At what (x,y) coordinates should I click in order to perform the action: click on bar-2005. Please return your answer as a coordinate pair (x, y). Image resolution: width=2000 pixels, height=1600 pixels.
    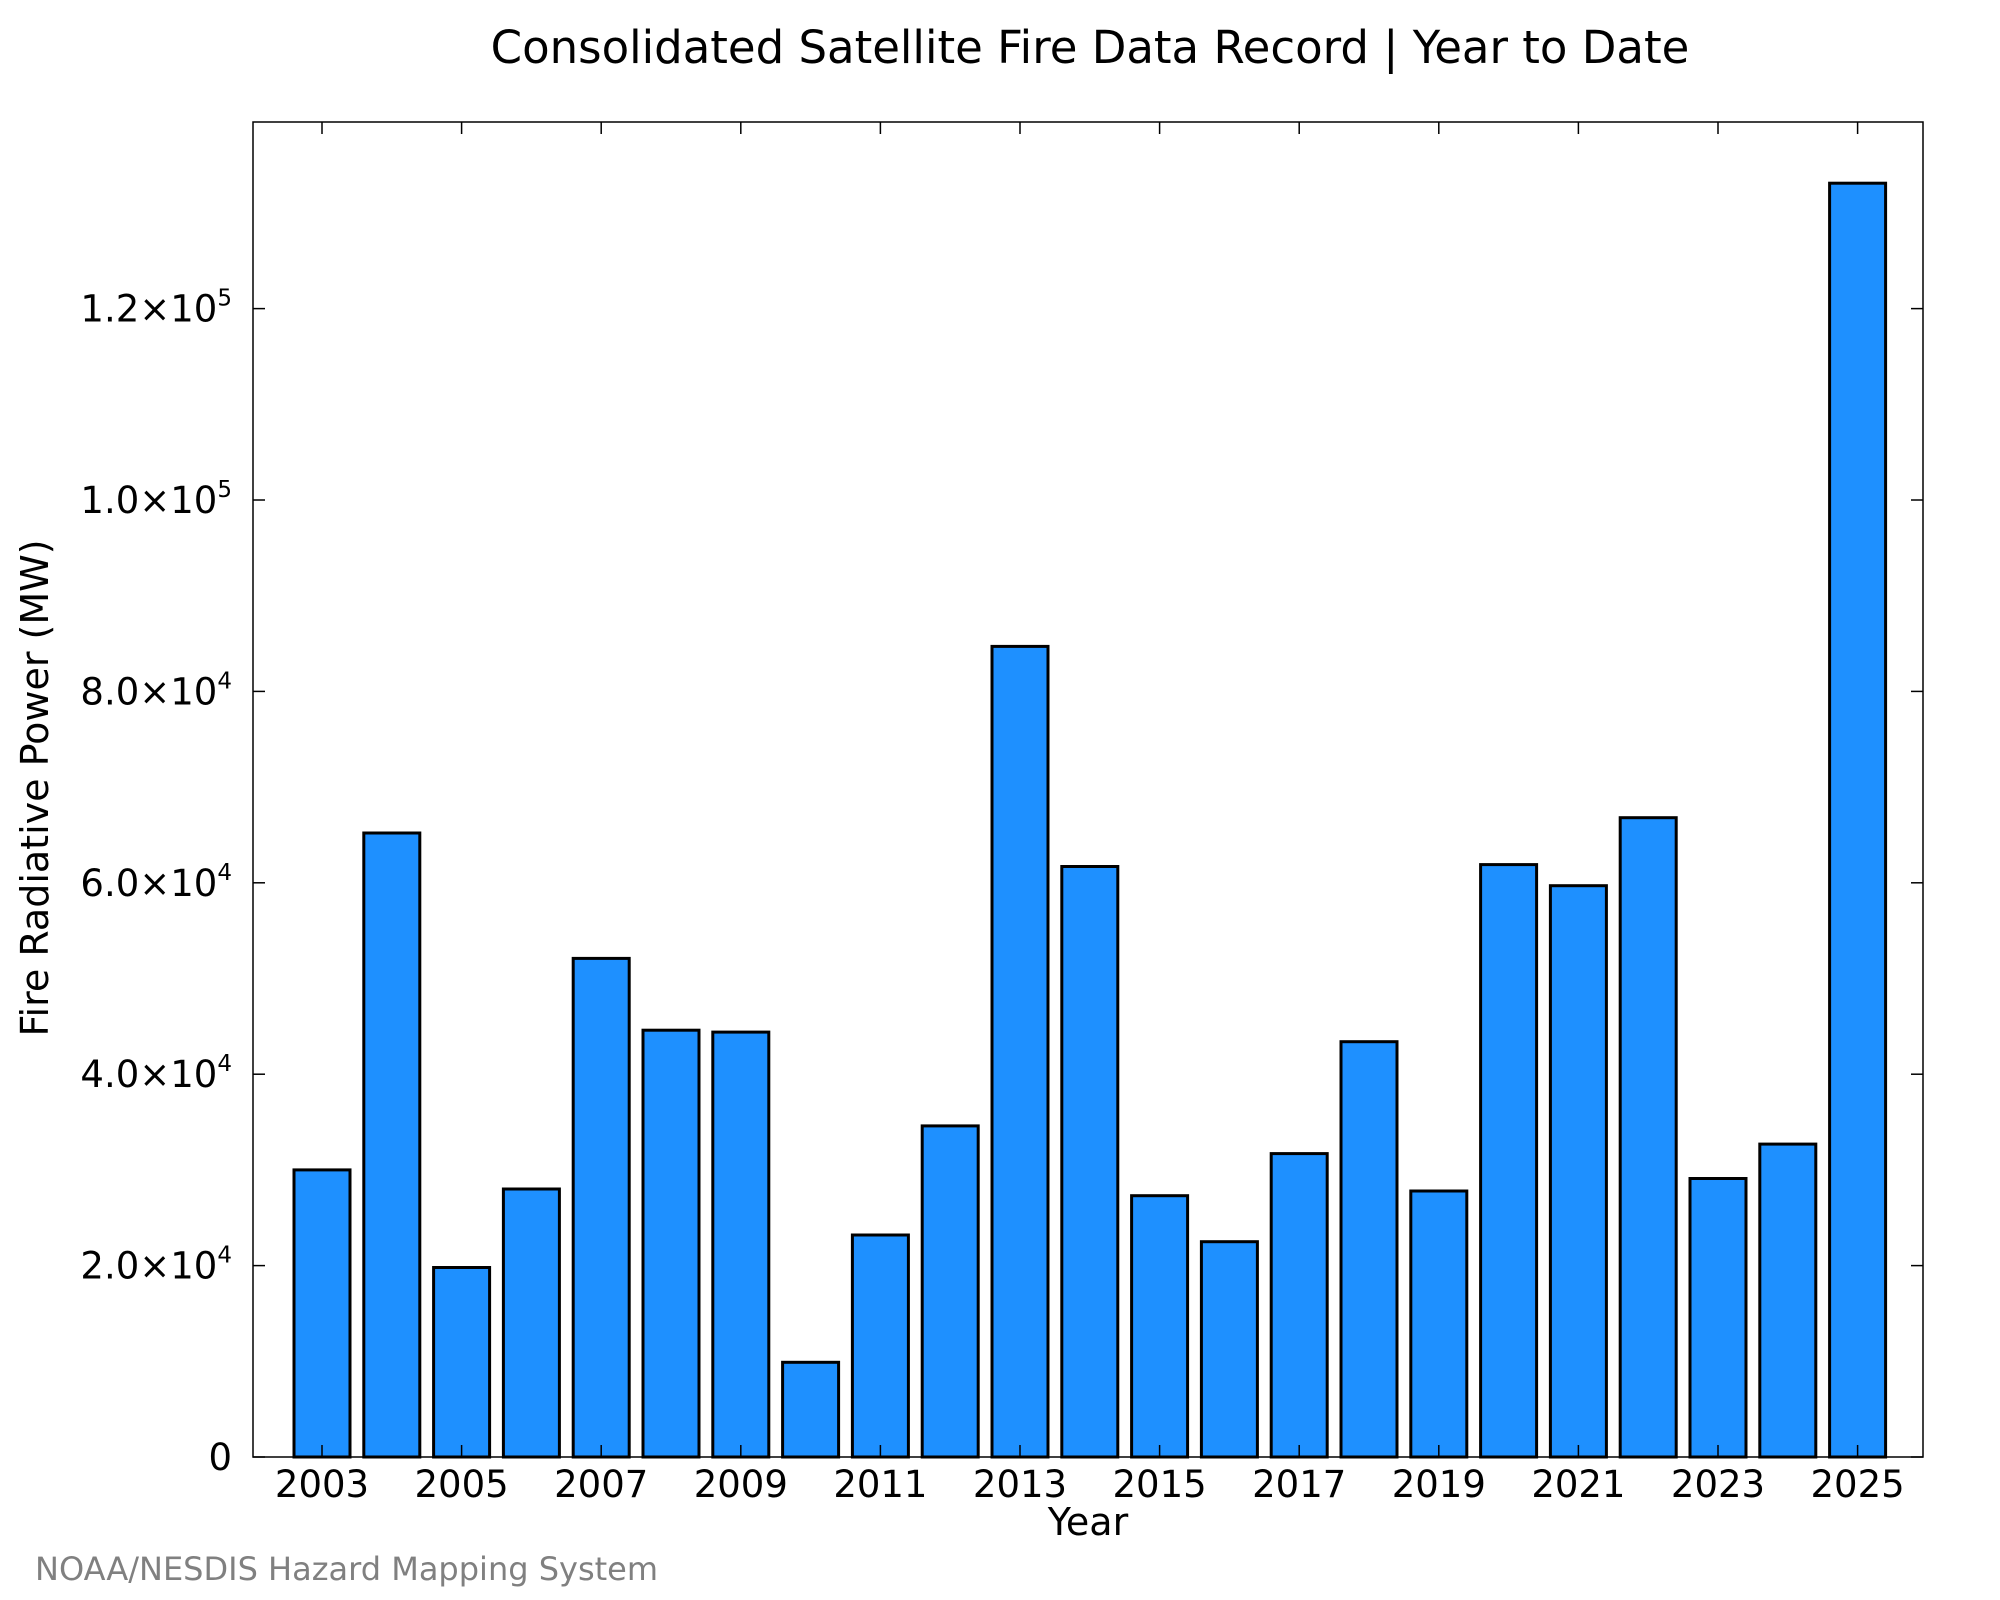
    Looking at the image, I should click on (462, 1362).